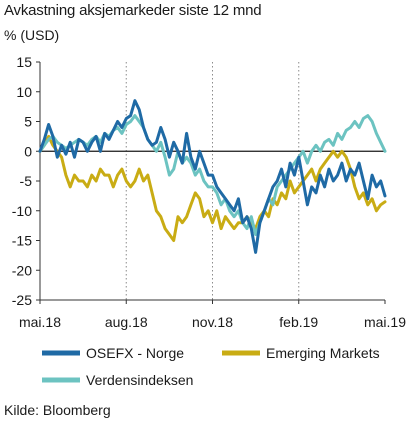 The image size is (413, 424). Describe the element at coordinates (22, 211) in the screenshot. I see `y-tick-label: -10` at that location.